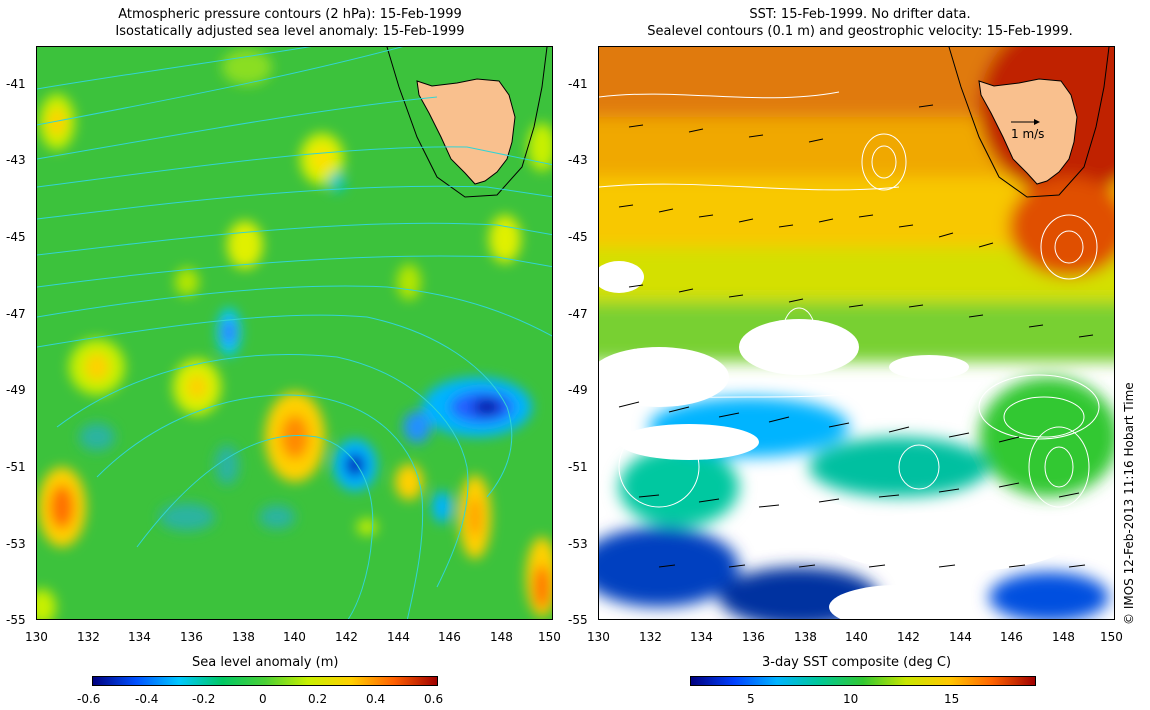 The width and height of the screenshot is (1150, 710). I want to click on left-y-tick: -43, so click(16, 160).